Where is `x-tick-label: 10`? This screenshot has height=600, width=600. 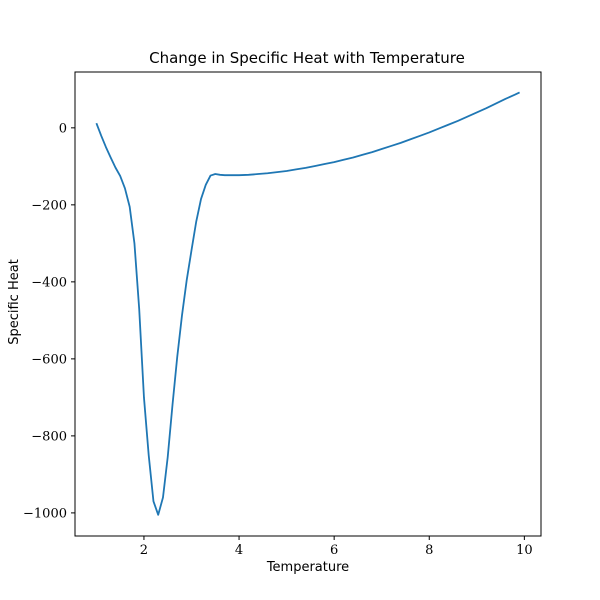 x-tick-label: 10 is located at coordinates (524, 550).